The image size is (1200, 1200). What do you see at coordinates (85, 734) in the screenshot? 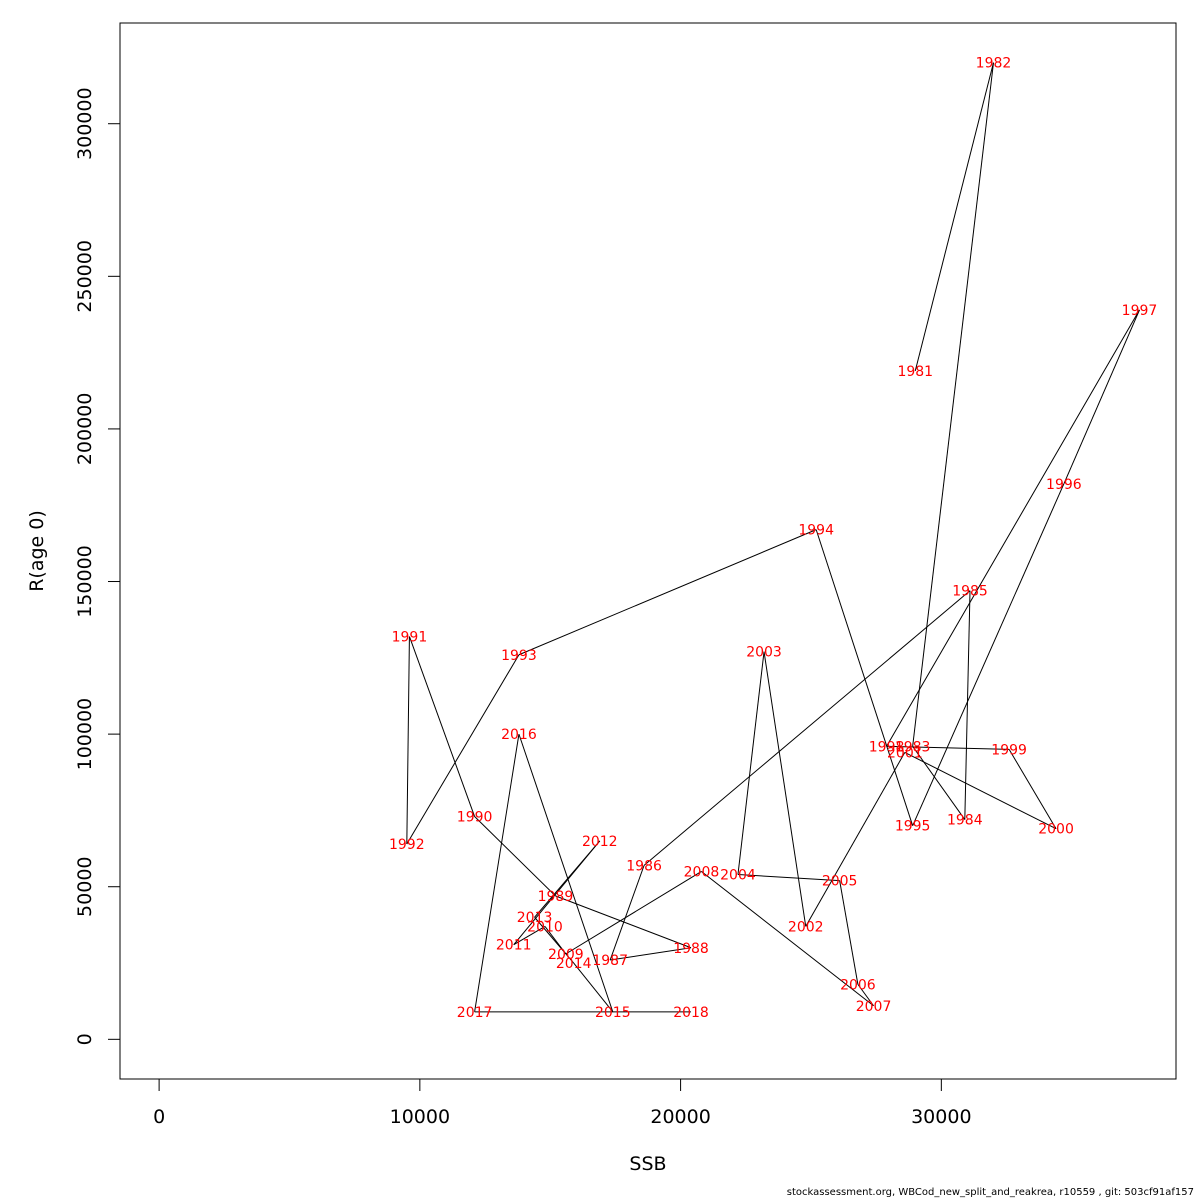
I see `y-tick-label: 100000` at bounding box center [85, 734].